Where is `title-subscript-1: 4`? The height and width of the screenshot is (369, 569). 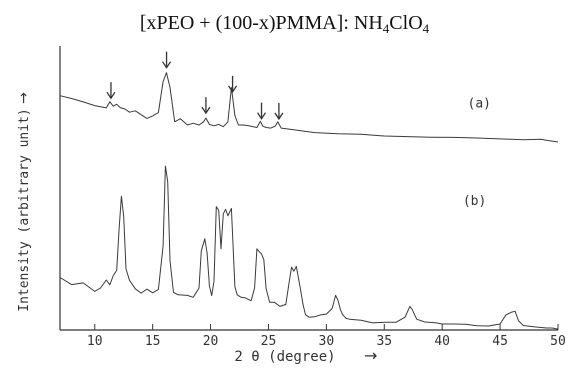 title-subscript-1: 4 is located at coordinates (386, 28).